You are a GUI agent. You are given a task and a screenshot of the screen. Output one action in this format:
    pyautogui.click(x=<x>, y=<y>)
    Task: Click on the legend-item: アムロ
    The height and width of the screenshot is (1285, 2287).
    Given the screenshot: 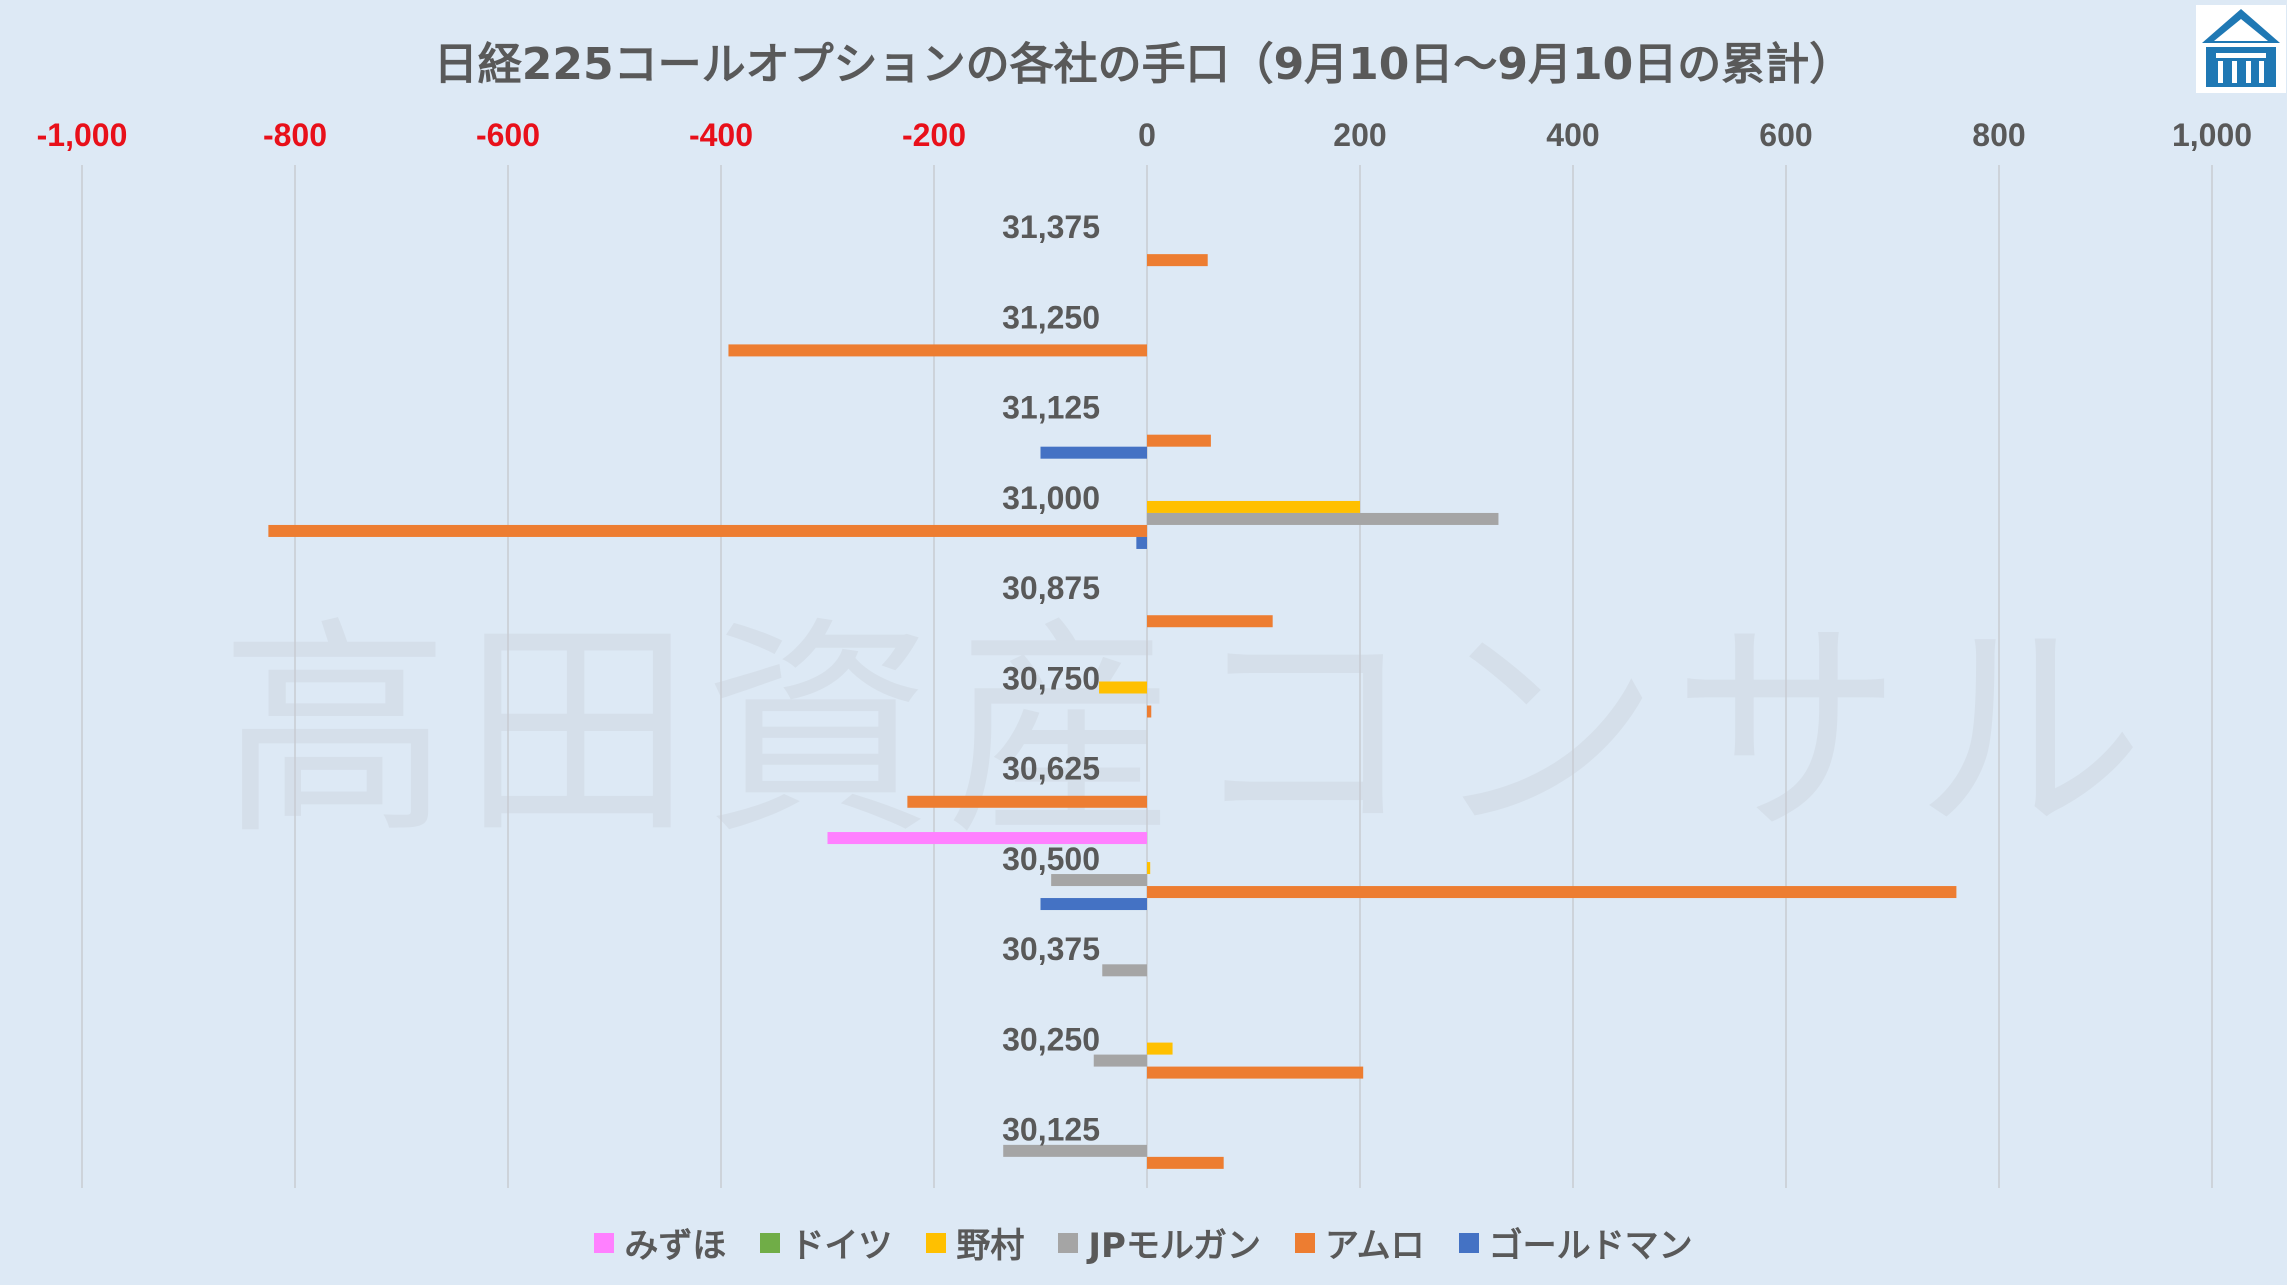 What is the action you would take?
    pyautogui.click(x=1359, y=1242)
    